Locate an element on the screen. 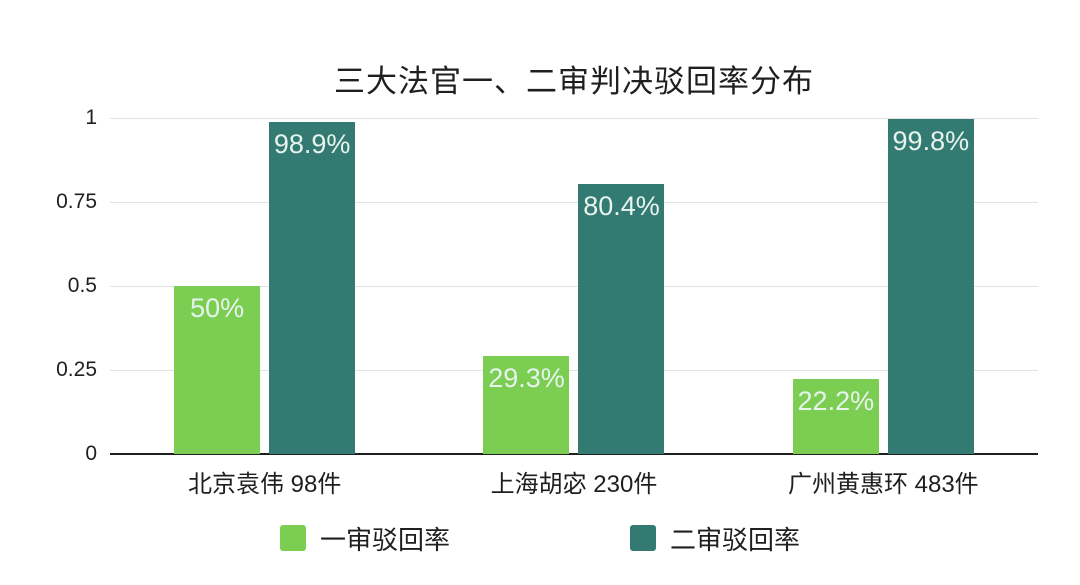 The height and width of the screenshot is (585, 1080). bar-first-instance-guangzhou: 22.2% is located at coordinates (835, 416).